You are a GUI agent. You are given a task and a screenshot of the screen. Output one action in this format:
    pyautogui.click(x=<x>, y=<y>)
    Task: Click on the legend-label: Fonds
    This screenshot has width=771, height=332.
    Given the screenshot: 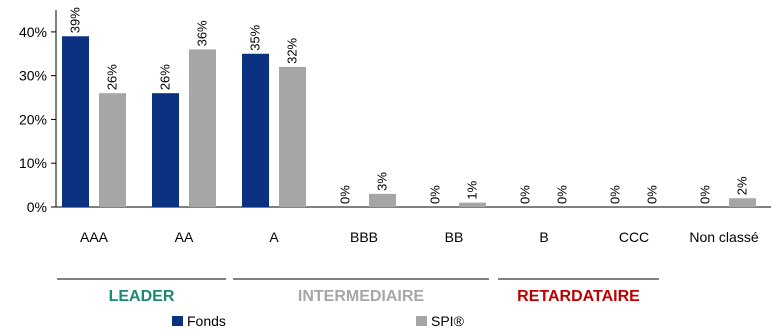 What is the action you would take?
    pyautogui.click(x=206, y=321)
    